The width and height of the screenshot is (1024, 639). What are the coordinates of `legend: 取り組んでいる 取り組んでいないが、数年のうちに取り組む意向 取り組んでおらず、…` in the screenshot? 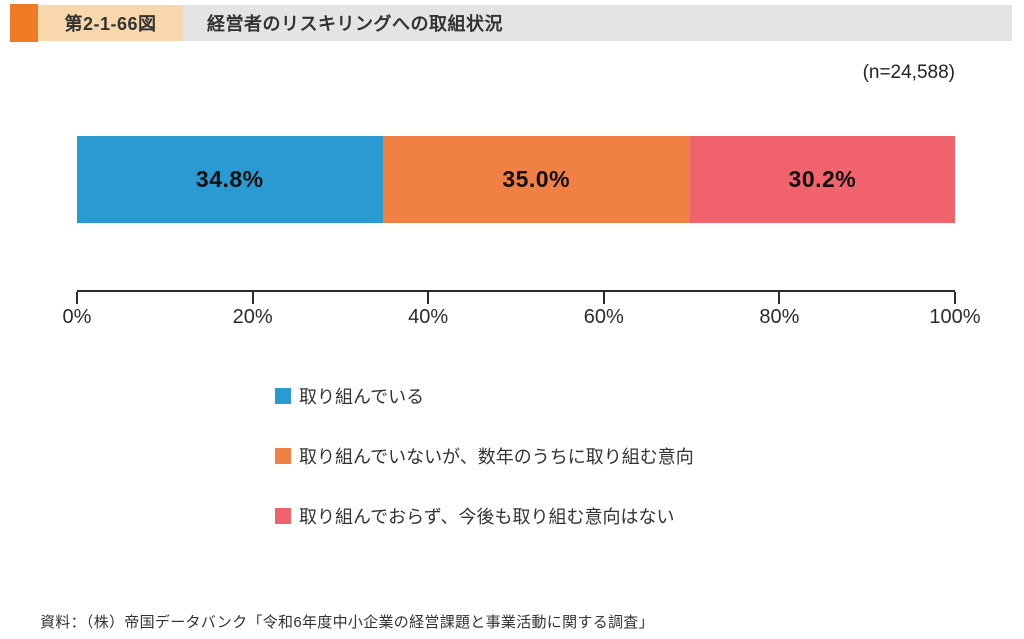 It's located at (484, 474).